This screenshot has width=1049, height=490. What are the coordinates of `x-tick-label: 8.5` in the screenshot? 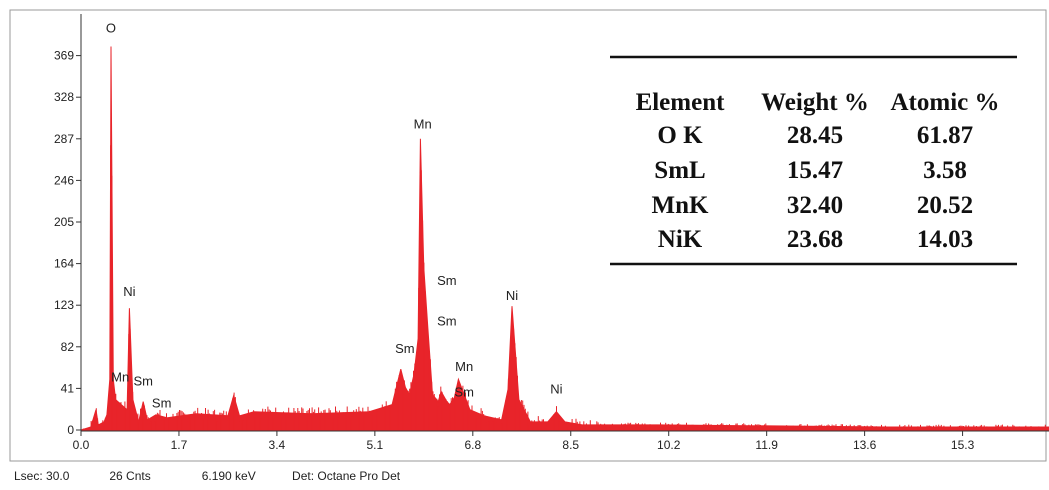 It's located at (570, 445).